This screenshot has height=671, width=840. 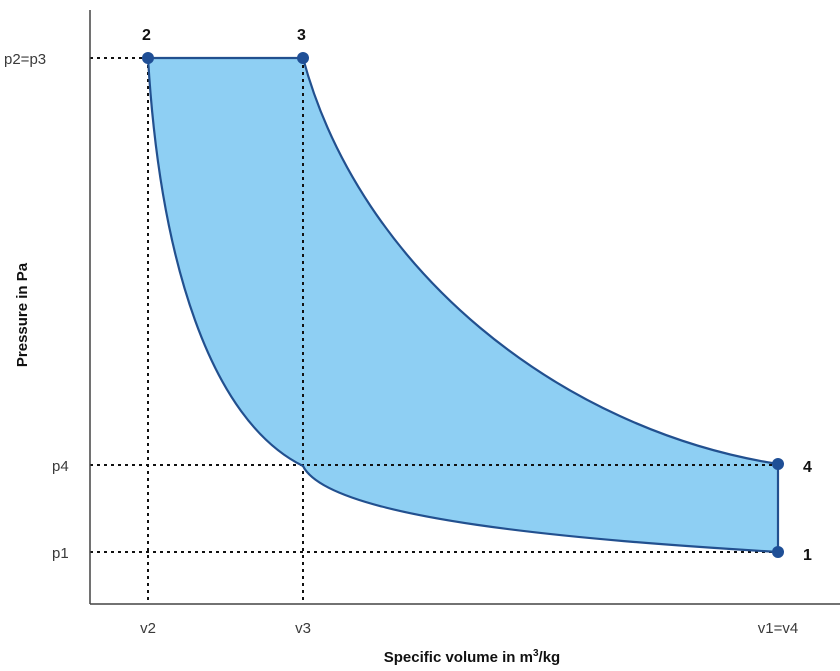 I want to click on point-label-4: 4, so click(x=807, y=467).